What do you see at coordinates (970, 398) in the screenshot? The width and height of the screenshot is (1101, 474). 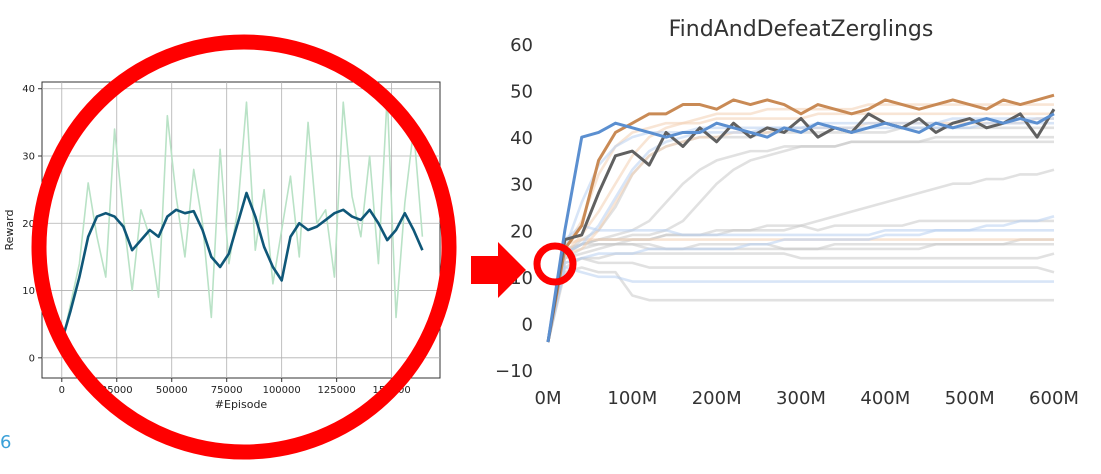 I see `right-x-tick-label: 500M` at bounding box center [970, 398].